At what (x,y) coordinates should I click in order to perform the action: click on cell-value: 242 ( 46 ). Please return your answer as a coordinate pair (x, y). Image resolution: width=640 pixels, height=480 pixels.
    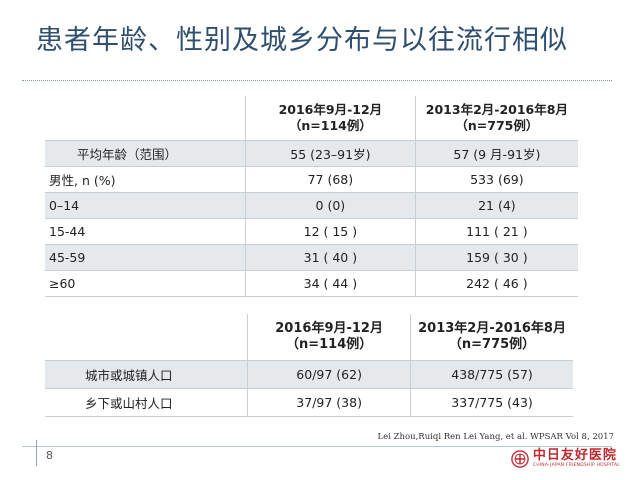
    Looking at the image, I should click on (496, 283).